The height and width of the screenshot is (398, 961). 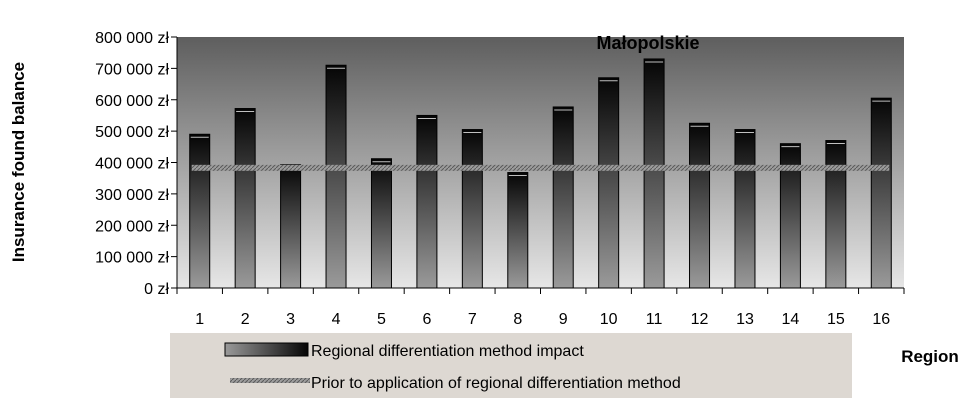 I want to click on y-tick-label: 100 000 zł, so click(x=132, y=258).